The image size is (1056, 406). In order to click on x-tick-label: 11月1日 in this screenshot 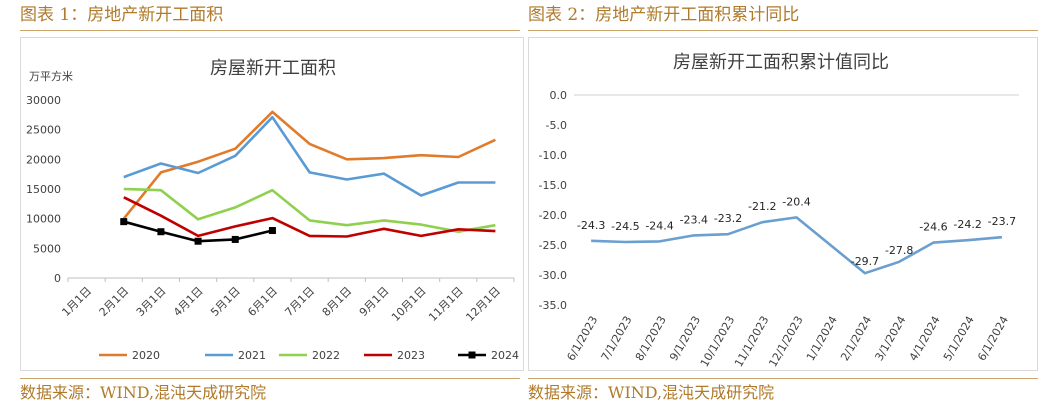, I will do `click(446, 304)`.